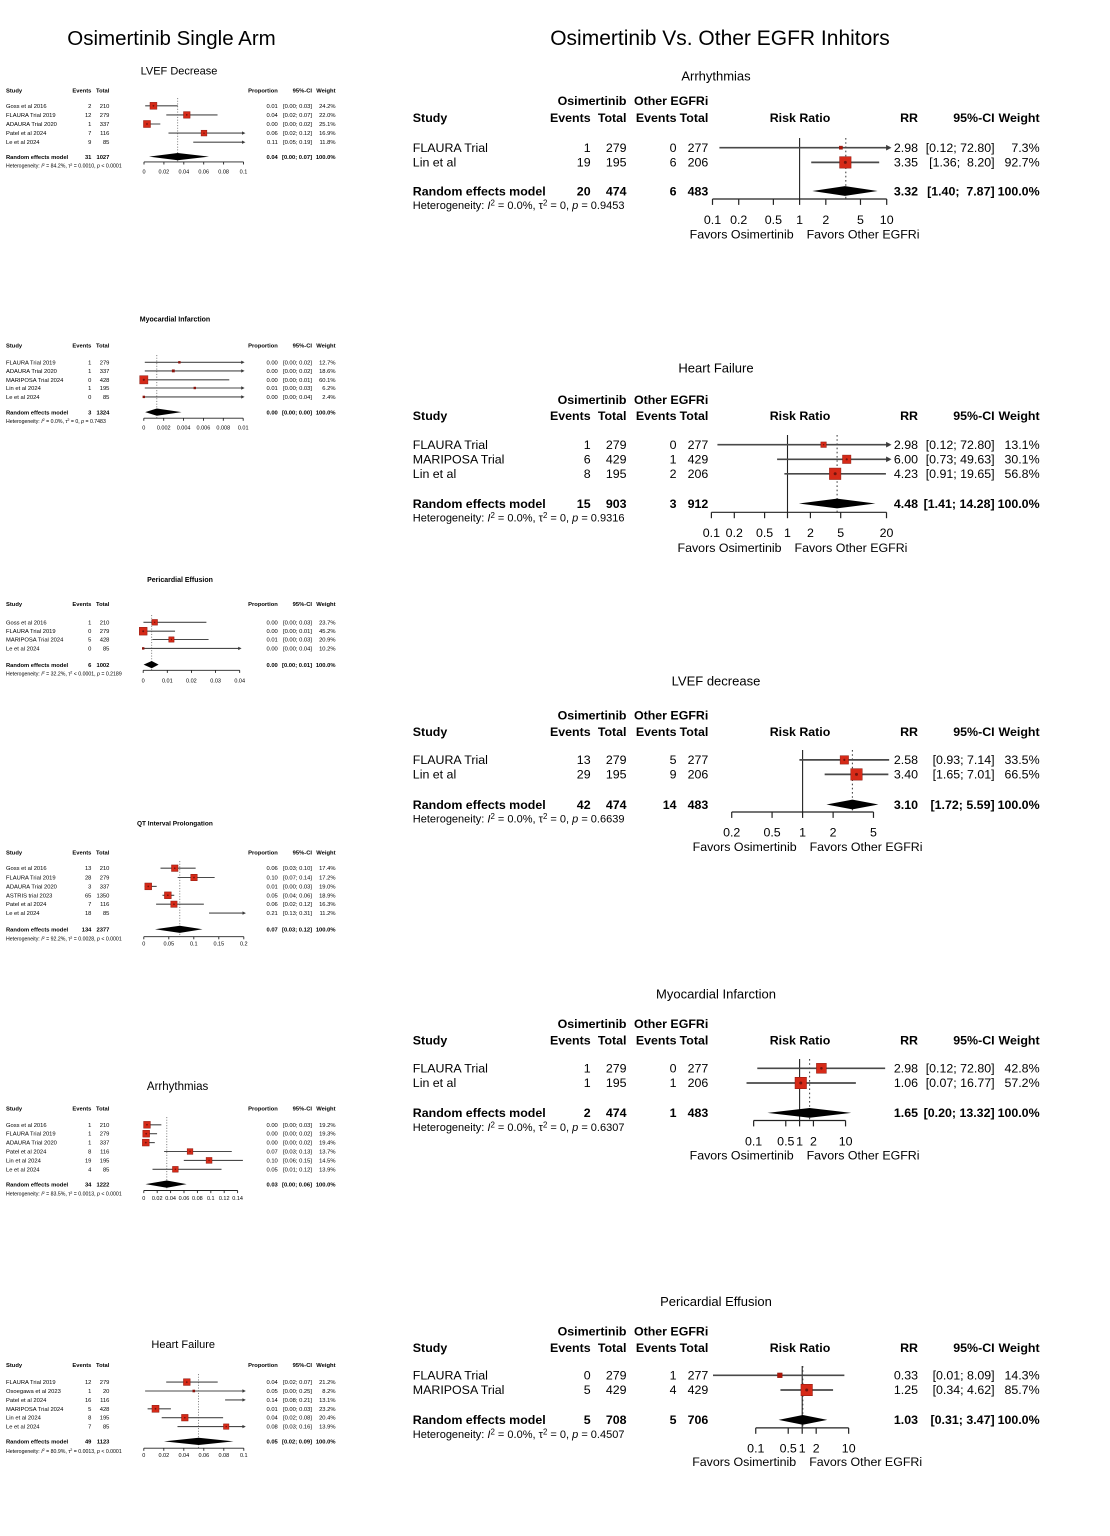 The width and height of the screenshot is (1110, 1536). What do you see at coordinates (1021, 163) in the screenshot?
I see `svg-text: 92.7%` at bounding box center [1021, 163].